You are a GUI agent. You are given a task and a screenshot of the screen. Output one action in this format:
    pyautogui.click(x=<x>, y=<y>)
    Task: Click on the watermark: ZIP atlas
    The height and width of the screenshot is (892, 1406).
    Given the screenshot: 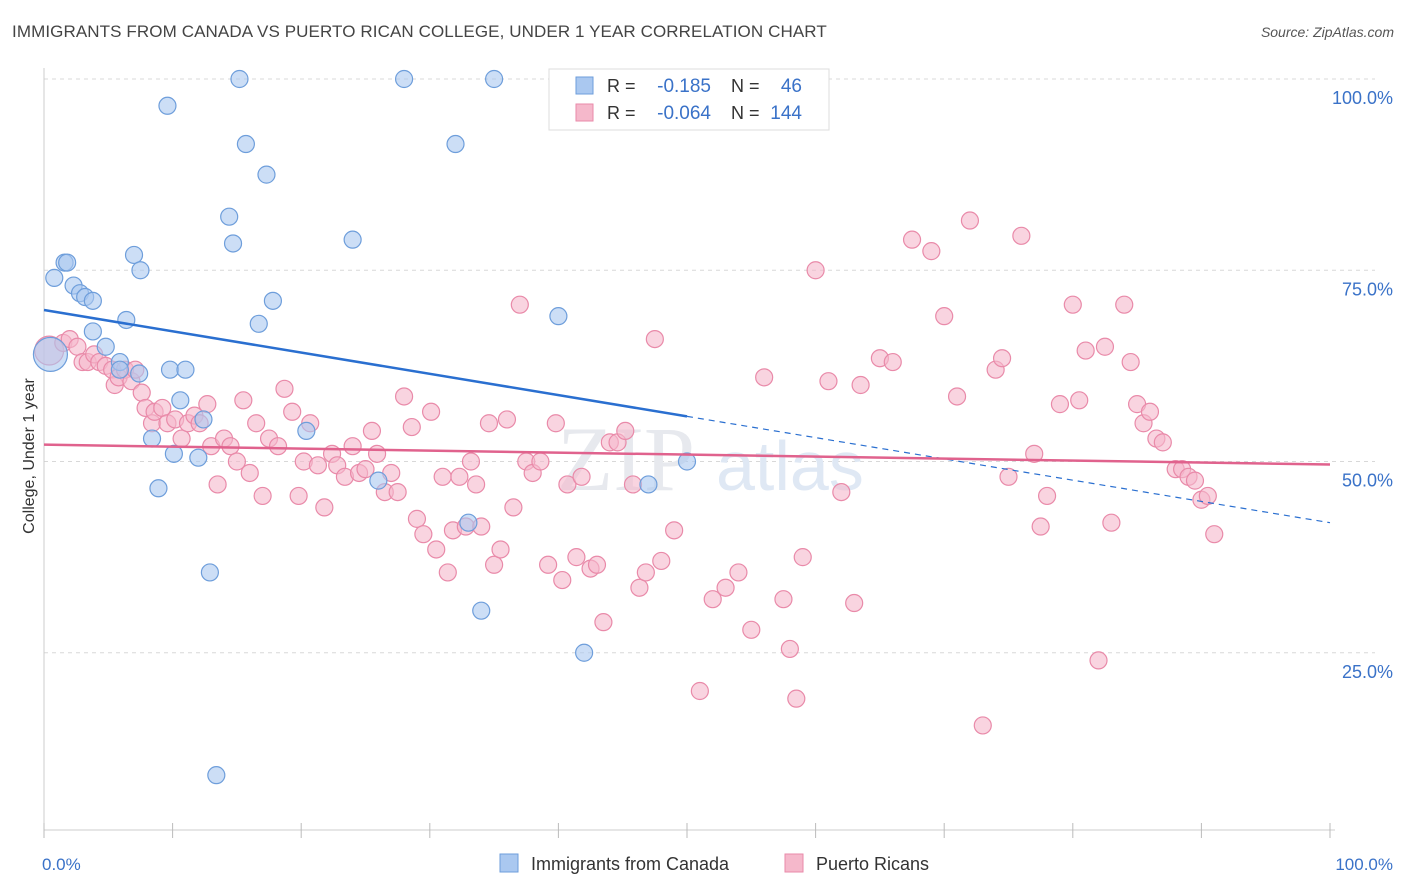 What is the action you would take?
    pyautogui.click(x=710, y=459)
    